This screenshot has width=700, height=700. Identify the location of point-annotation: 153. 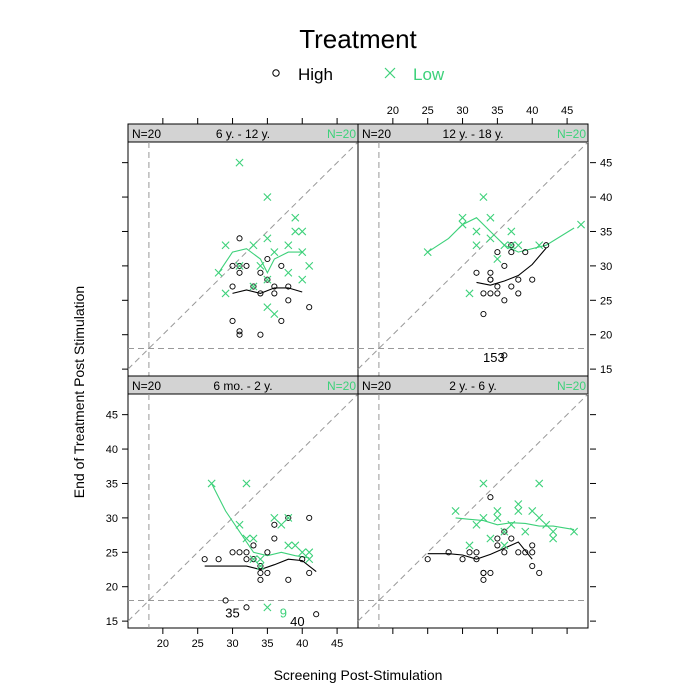
(494, 357).